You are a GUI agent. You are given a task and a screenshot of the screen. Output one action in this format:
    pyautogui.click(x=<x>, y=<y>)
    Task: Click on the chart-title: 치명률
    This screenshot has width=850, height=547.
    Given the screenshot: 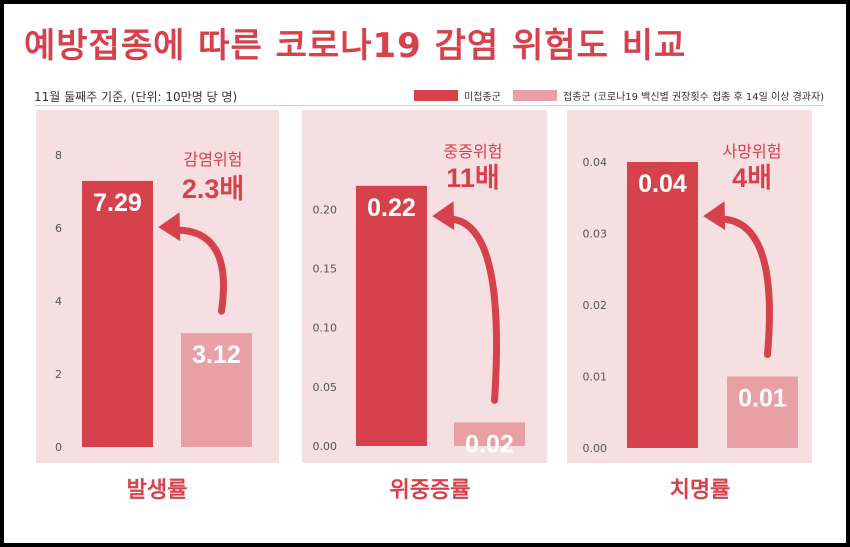 What is the action you would take?
    pyautogui.click(x=700, y=490)
    